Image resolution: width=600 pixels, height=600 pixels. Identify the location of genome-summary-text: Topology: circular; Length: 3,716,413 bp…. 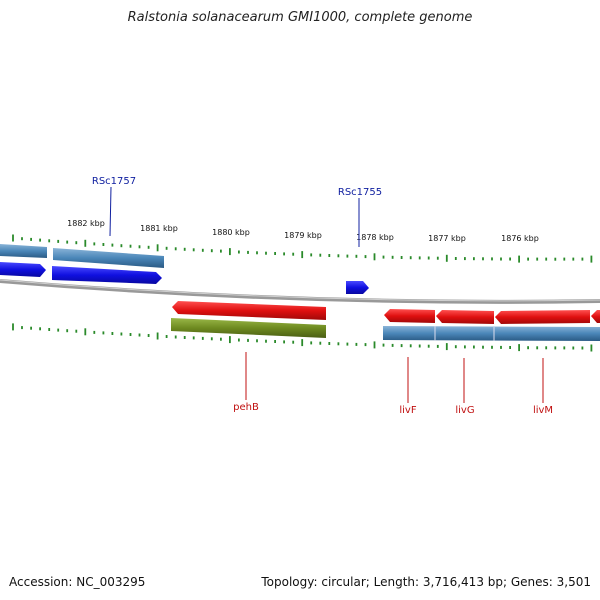
(426, 582).